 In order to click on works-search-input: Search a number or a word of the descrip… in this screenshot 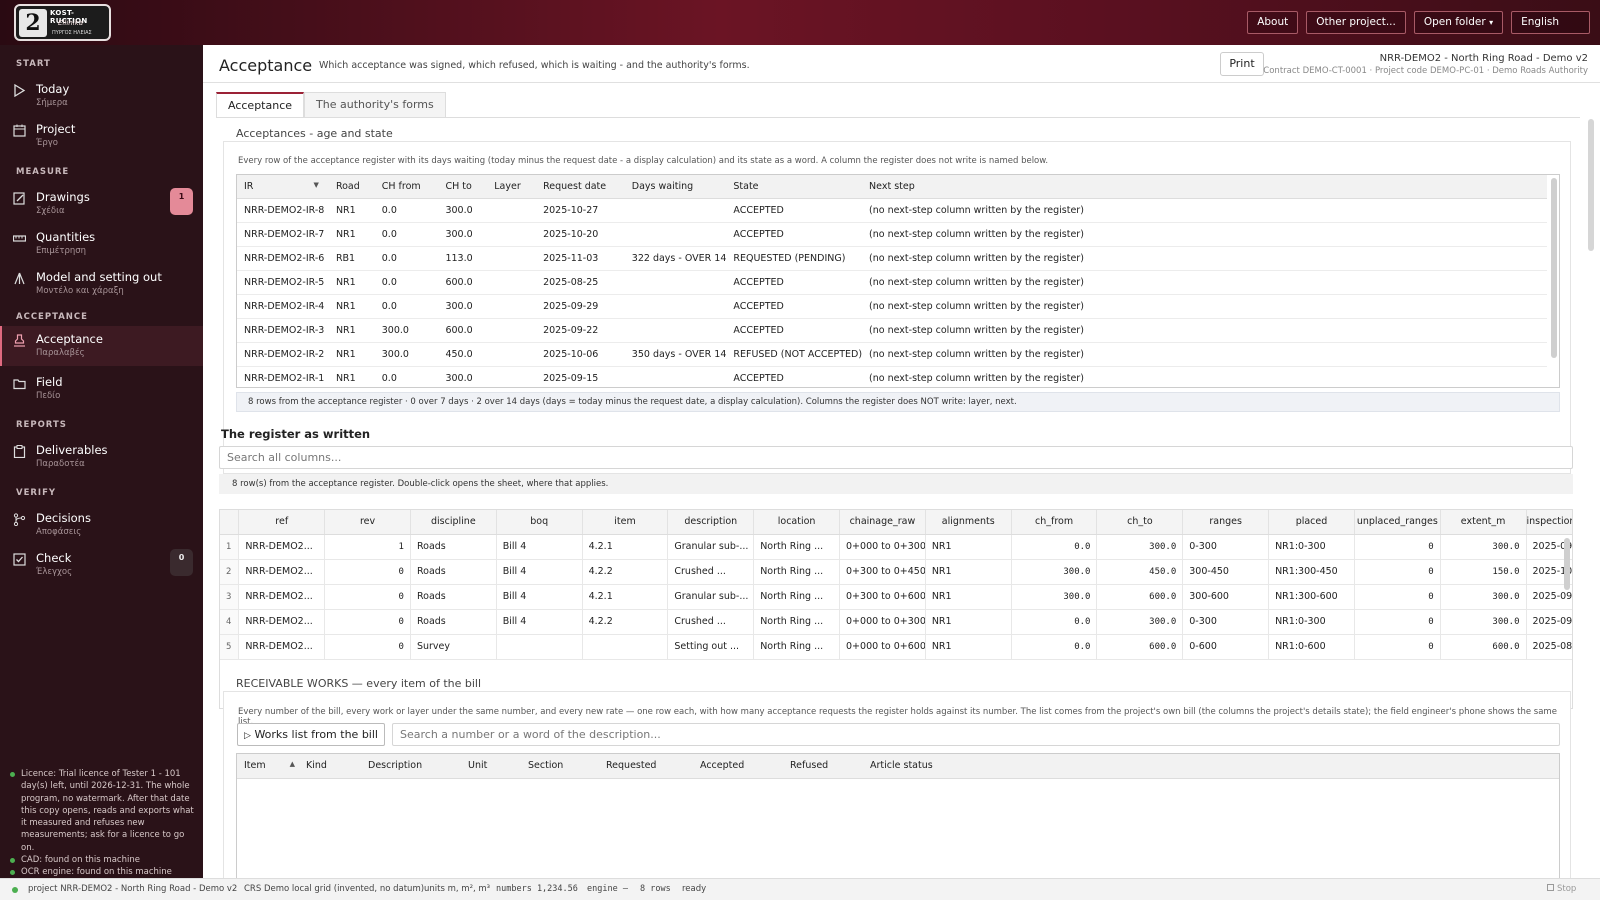, I will do `click(976, 734)`.